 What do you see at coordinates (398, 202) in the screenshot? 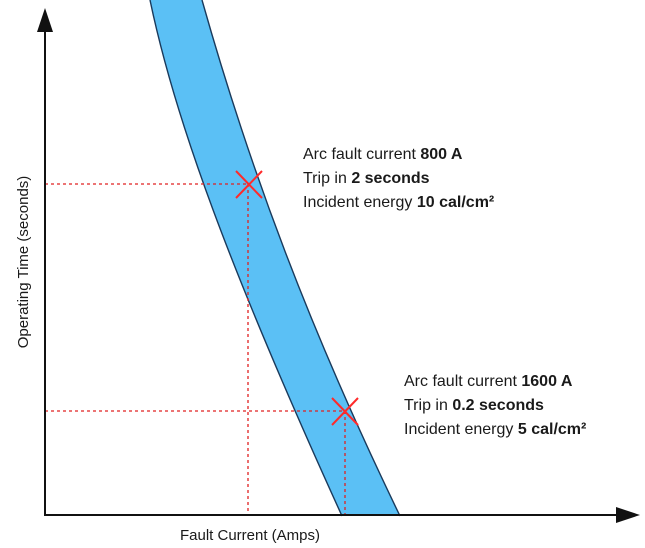
I see `annotation-point1-line3: Incident energy 10 cal/cm²` at bounding box center [398, 202].